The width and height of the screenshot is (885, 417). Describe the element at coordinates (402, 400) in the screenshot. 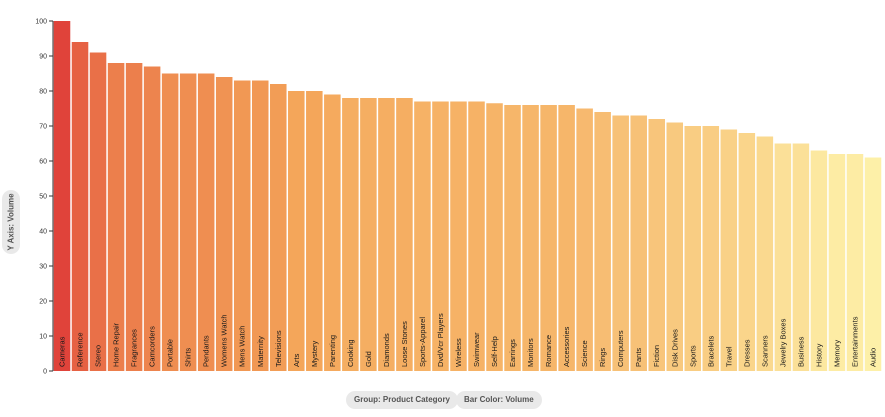

I see `group-selector: Group: Product Category` at that location.